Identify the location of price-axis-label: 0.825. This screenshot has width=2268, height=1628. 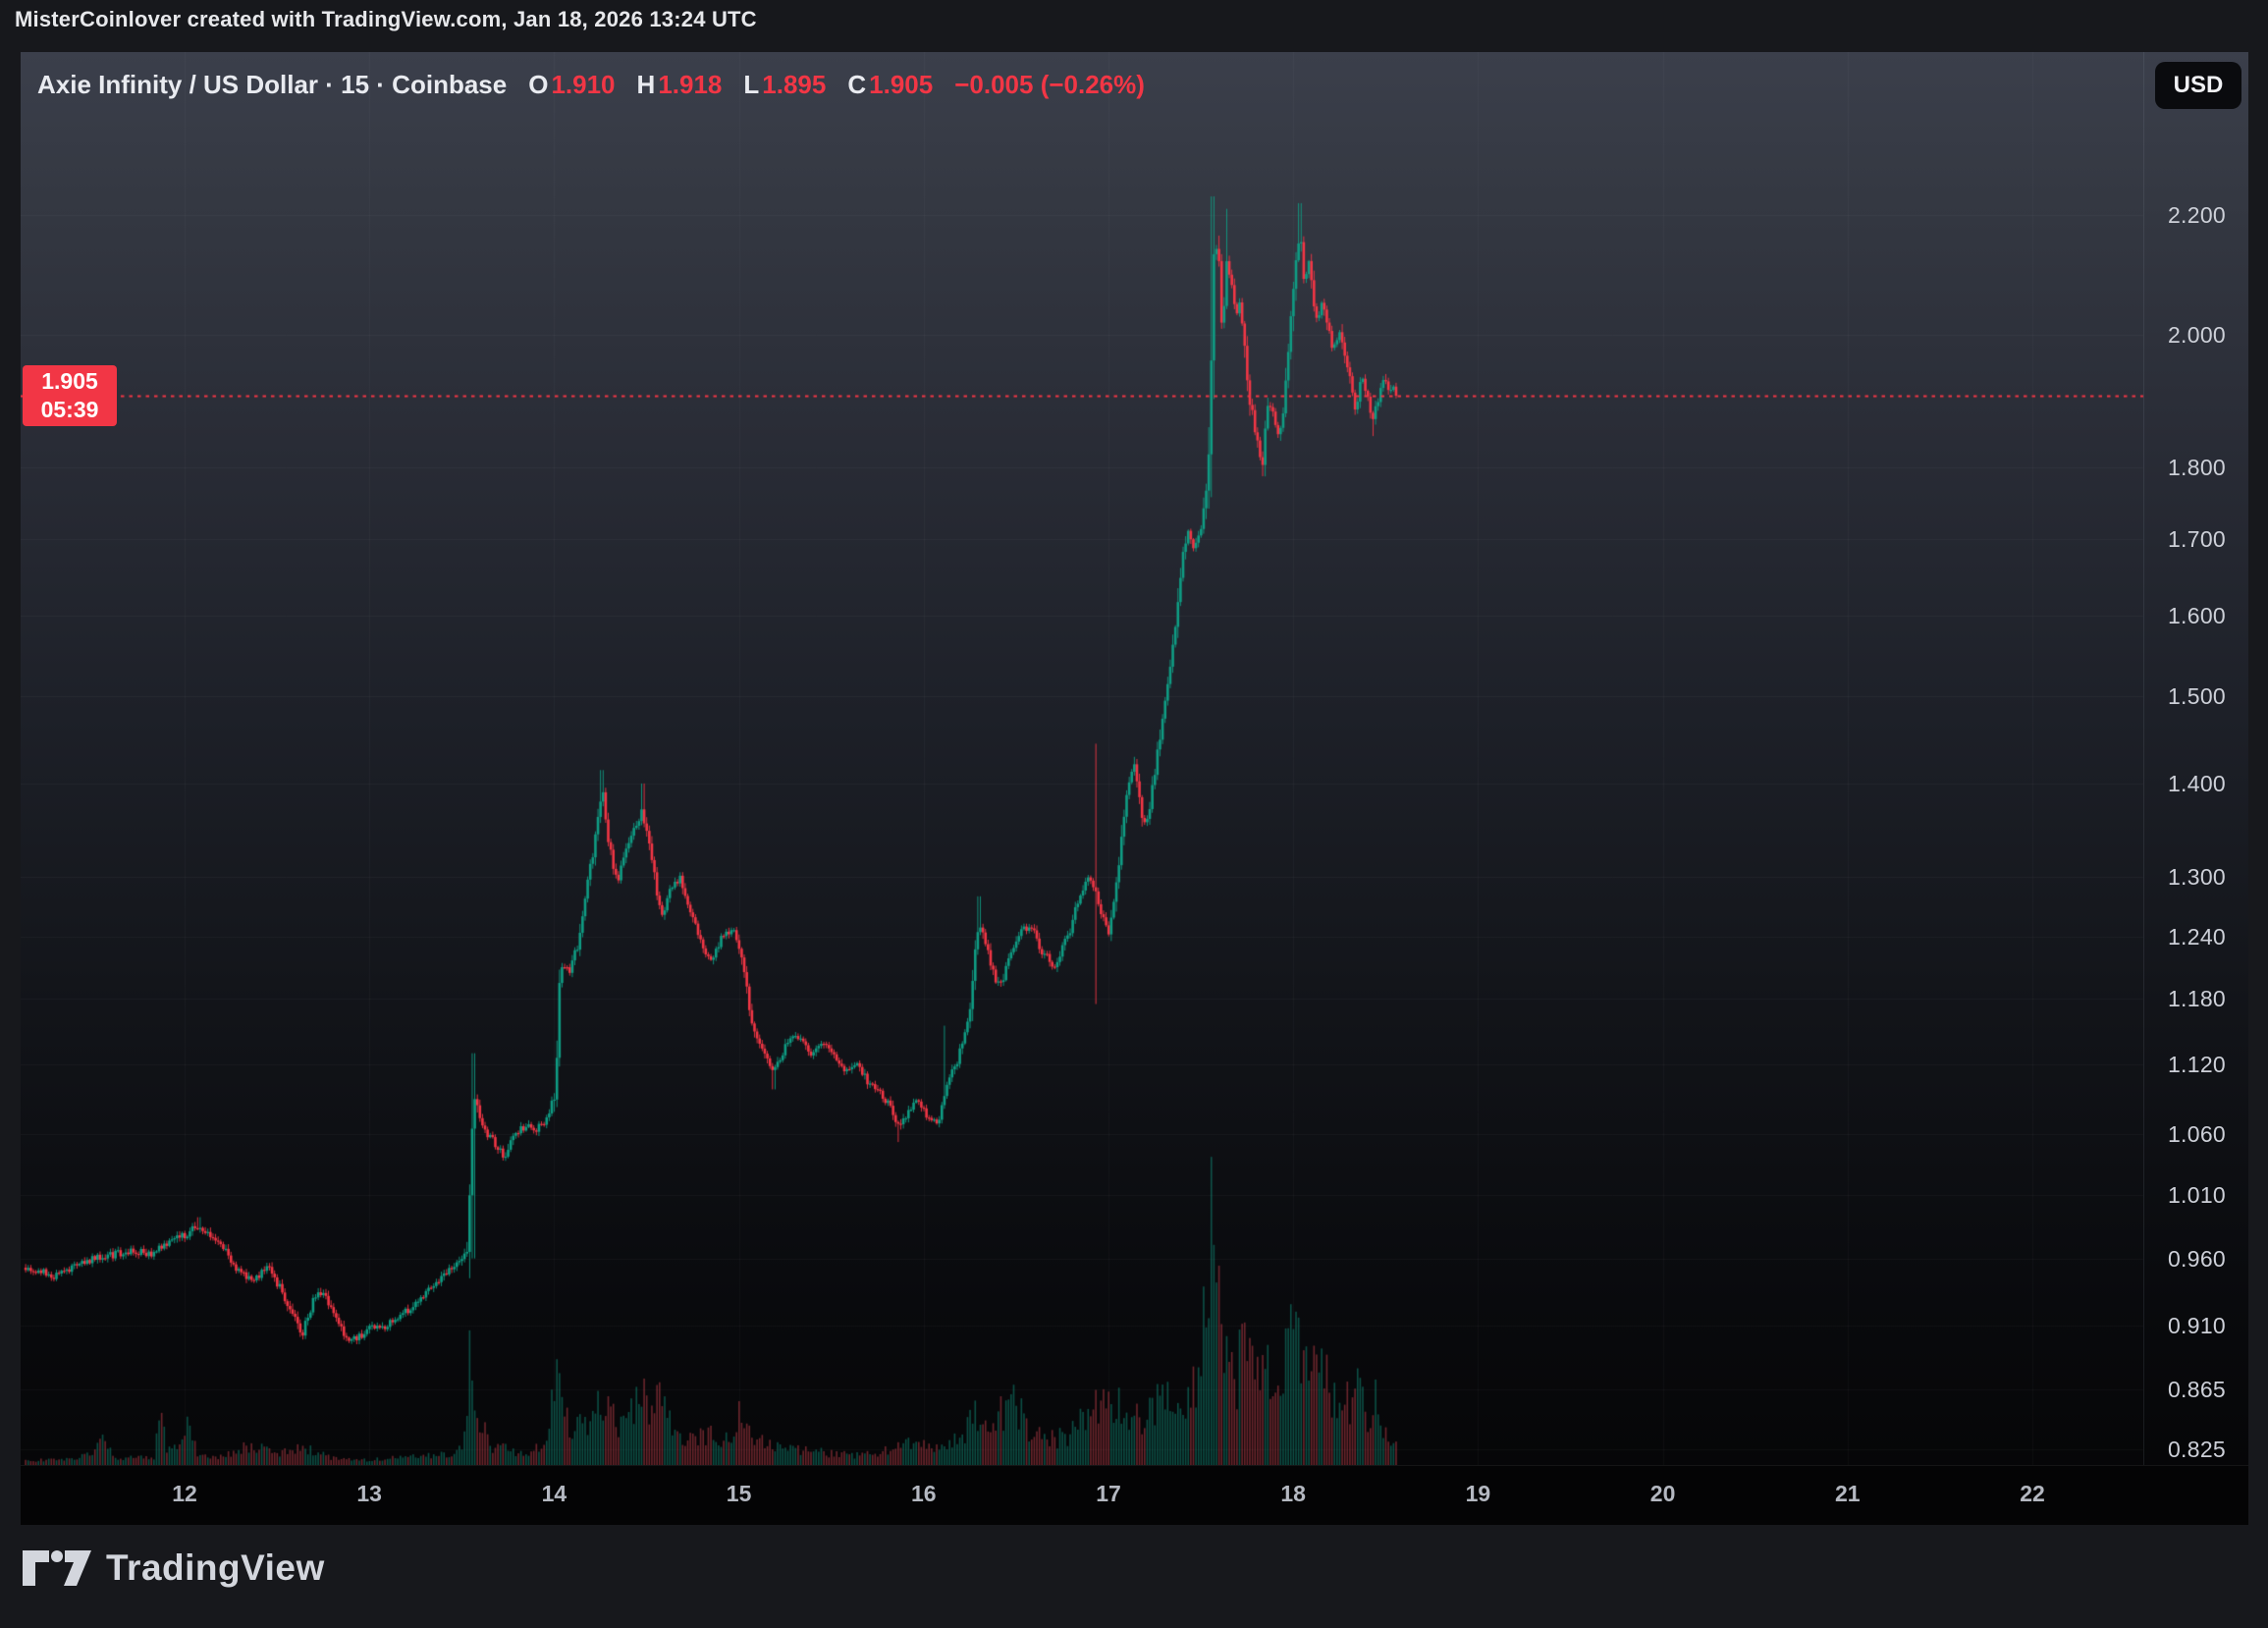
(2197, 1449).